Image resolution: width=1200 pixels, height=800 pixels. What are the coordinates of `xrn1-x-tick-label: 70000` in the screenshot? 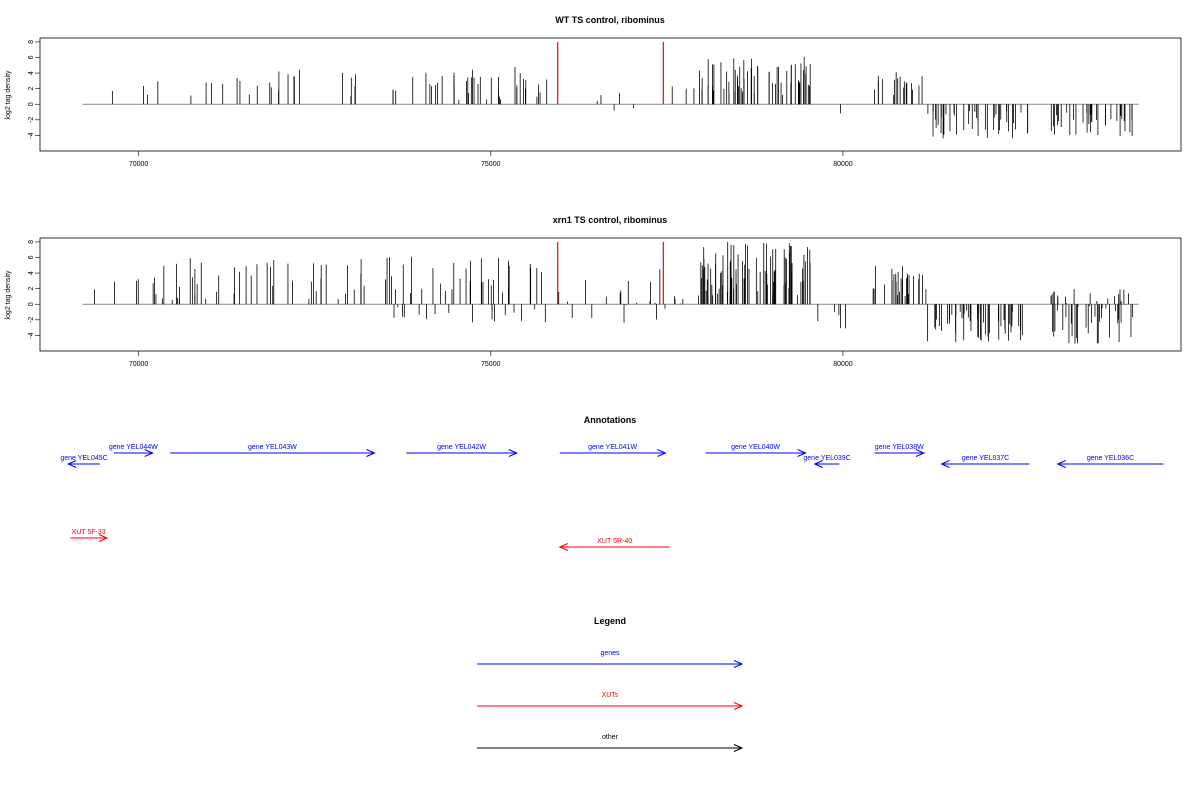 It's located at (139, 364).